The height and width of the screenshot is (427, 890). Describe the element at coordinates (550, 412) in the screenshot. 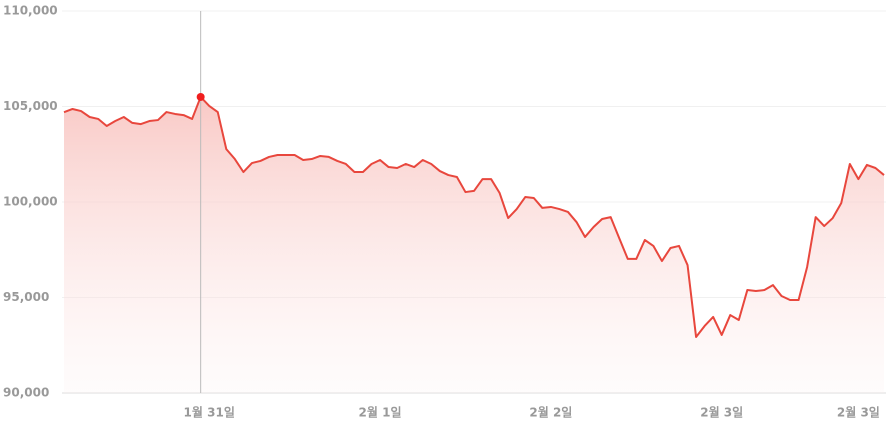

I see `x-tick-label: 2월 2일` at that location.